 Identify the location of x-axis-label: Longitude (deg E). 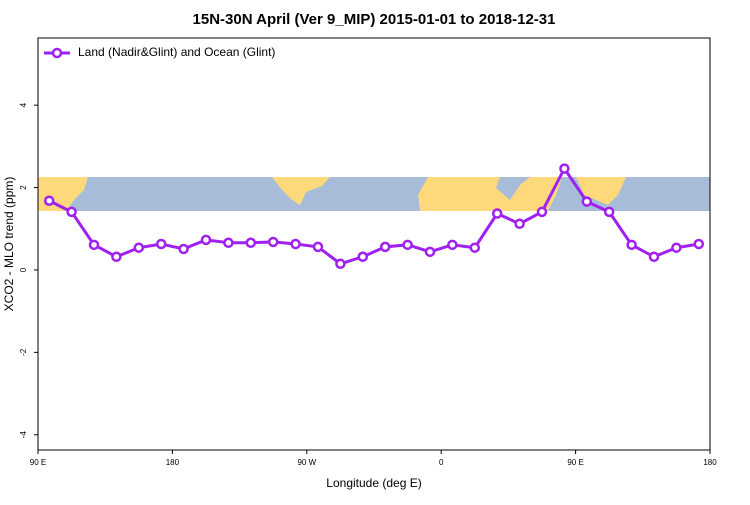
(373, 483).